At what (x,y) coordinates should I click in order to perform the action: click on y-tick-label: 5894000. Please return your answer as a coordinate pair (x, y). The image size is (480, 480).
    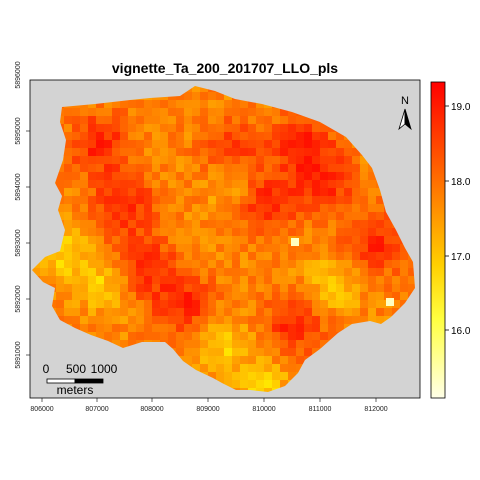
    Looking at the image, I should click on (18, 186).